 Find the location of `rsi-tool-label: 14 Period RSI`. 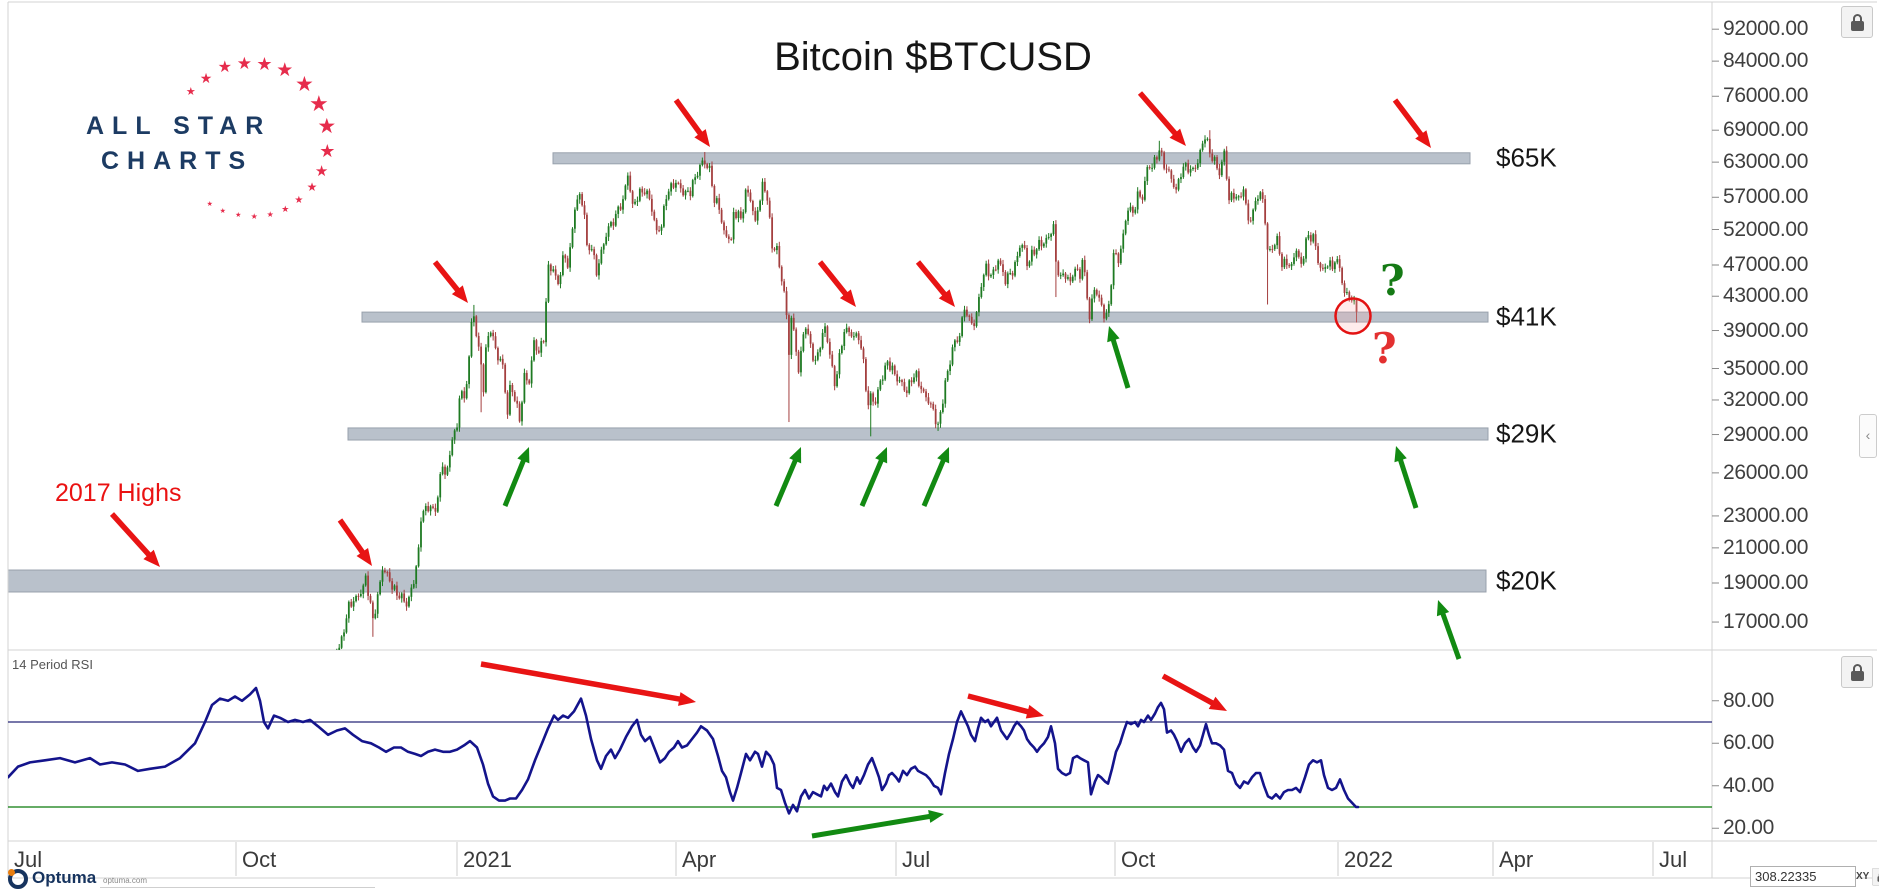

rsi-tool-label: 14 Period RSI is located at coordinates (52, 664).